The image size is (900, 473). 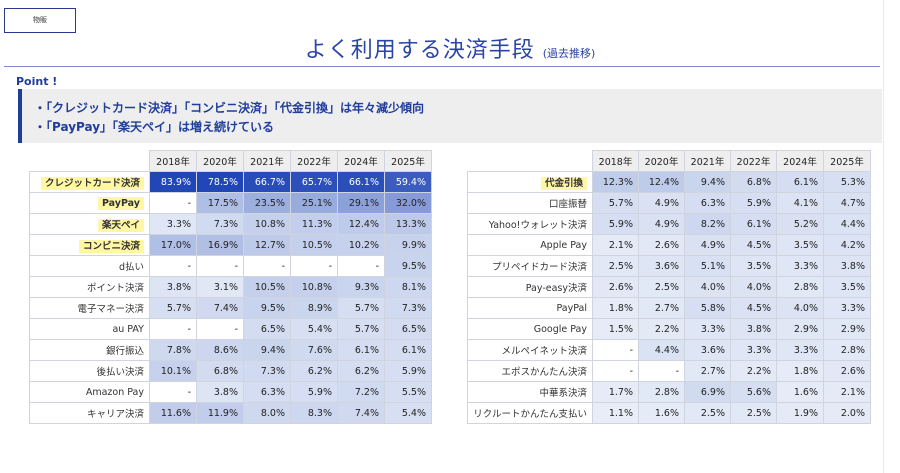 I want to click on payment-method-name: PayPal, so click(x=571, y=308).